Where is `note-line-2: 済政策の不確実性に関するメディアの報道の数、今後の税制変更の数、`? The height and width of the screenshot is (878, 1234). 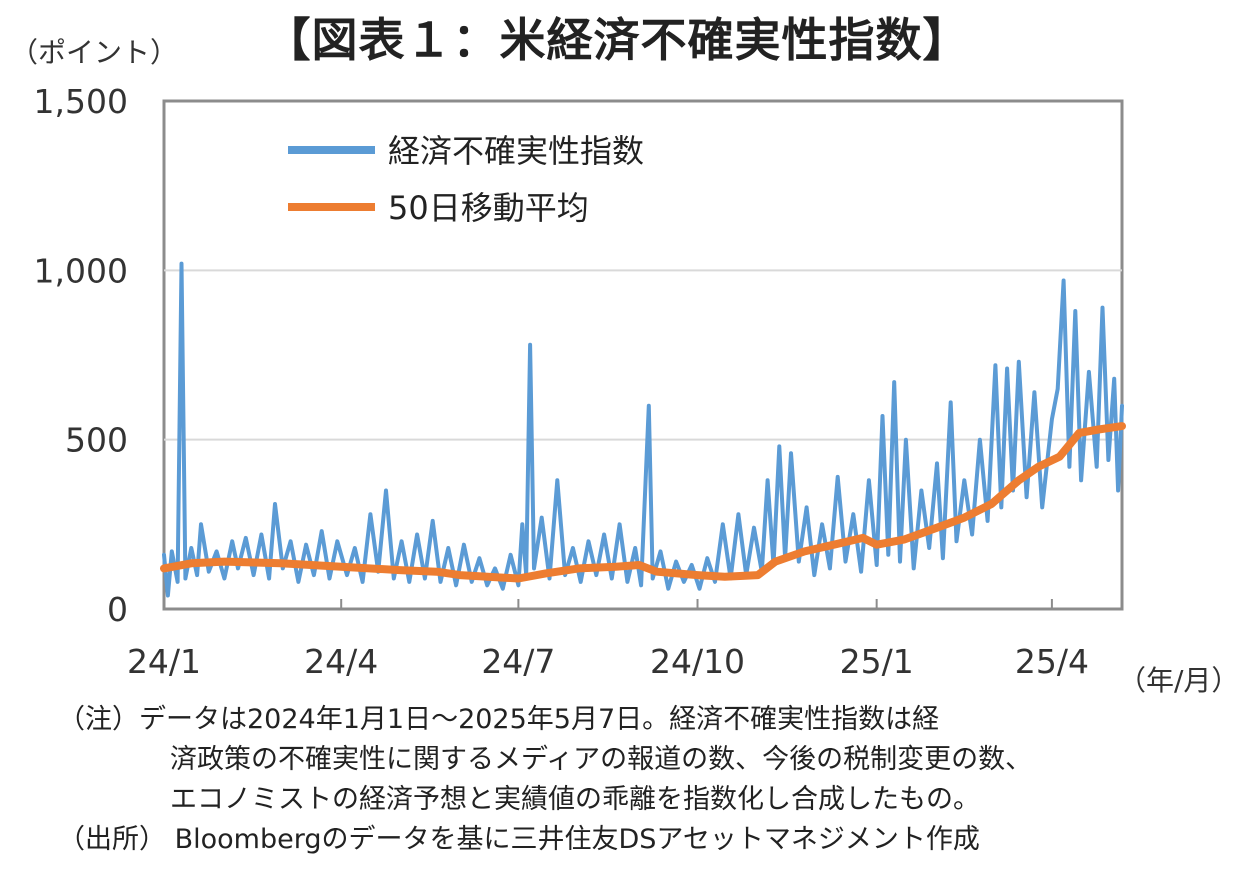 note-line-2: 済政策の不確実性に関するメディアの報道の数、今後の税制変更の数、 is located at coordinates (601, 759).